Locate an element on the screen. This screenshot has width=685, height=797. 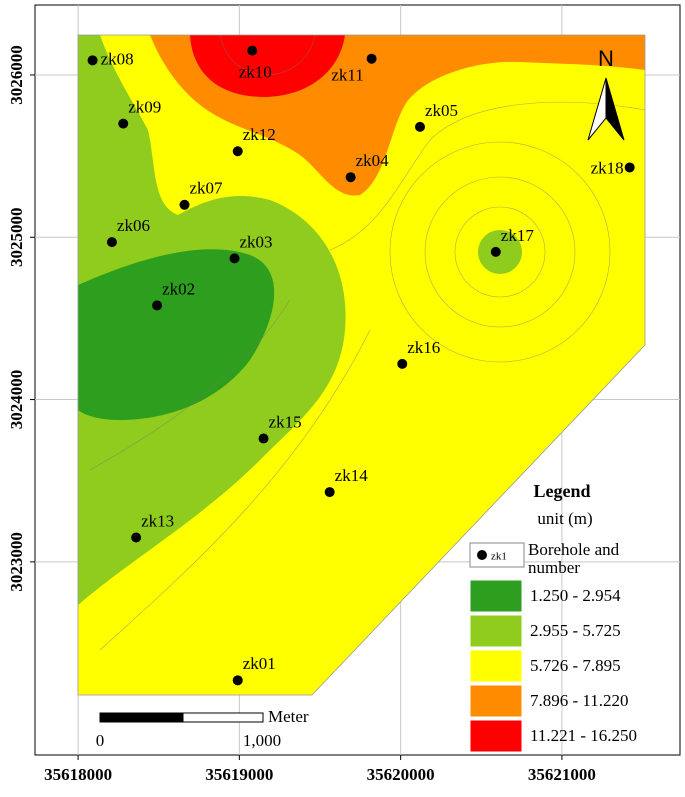
x-tick-label: 35619000 is located at coordinates (239, 774).